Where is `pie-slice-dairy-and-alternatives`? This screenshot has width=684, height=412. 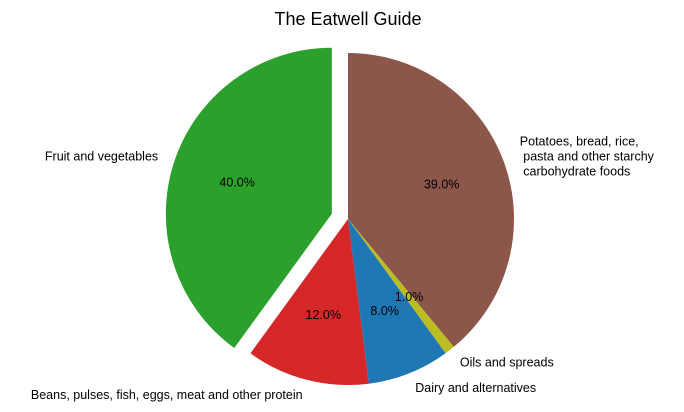 pie-slice-dairy-and-alternatives is located at coordinates (397, 301).